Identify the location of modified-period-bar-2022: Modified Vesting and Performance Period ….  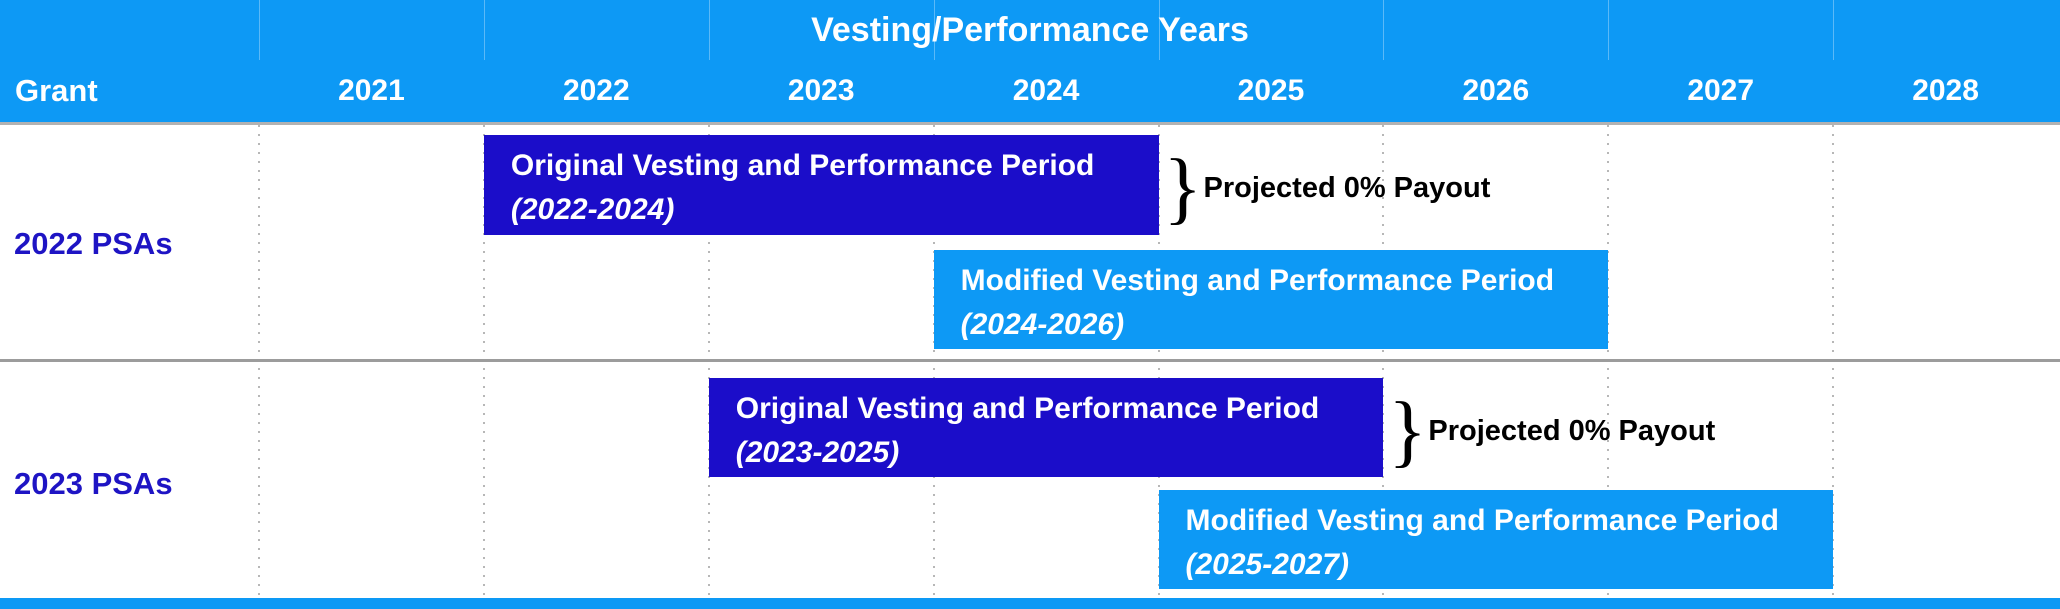
(1271, 299).